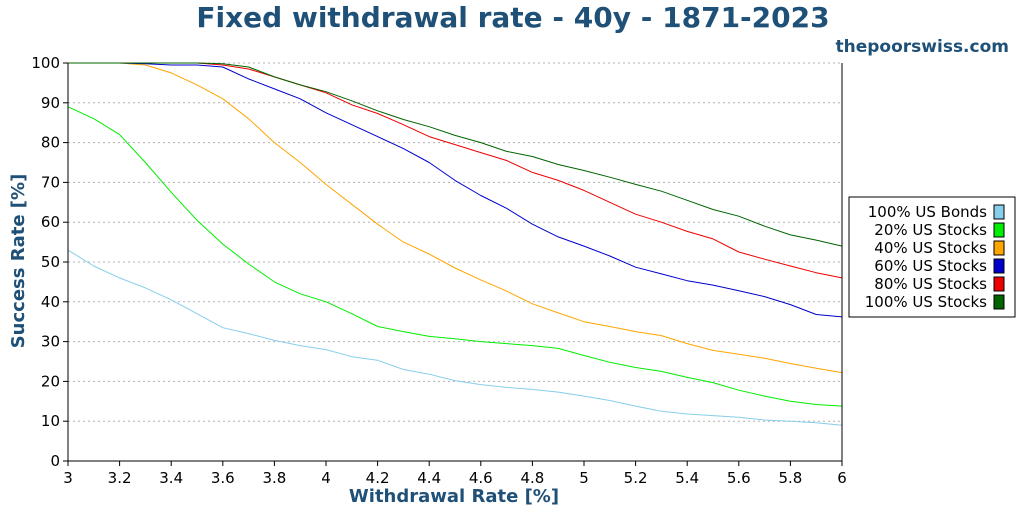  What do you see at coordinates (45, 63) in the screenshot?
I see `y-tick-label: 100` at bounding box center [45, 63].